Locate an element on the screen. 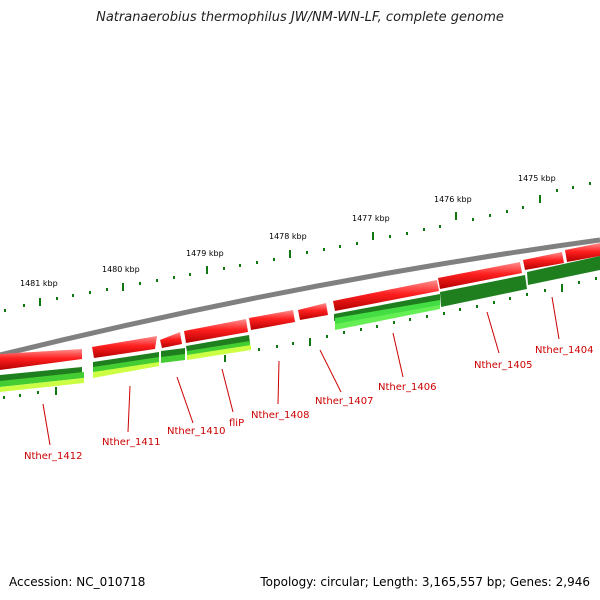 The width and height of the screenshot is (600, 600). feature-1411-light is located at coordinates (126, 365).